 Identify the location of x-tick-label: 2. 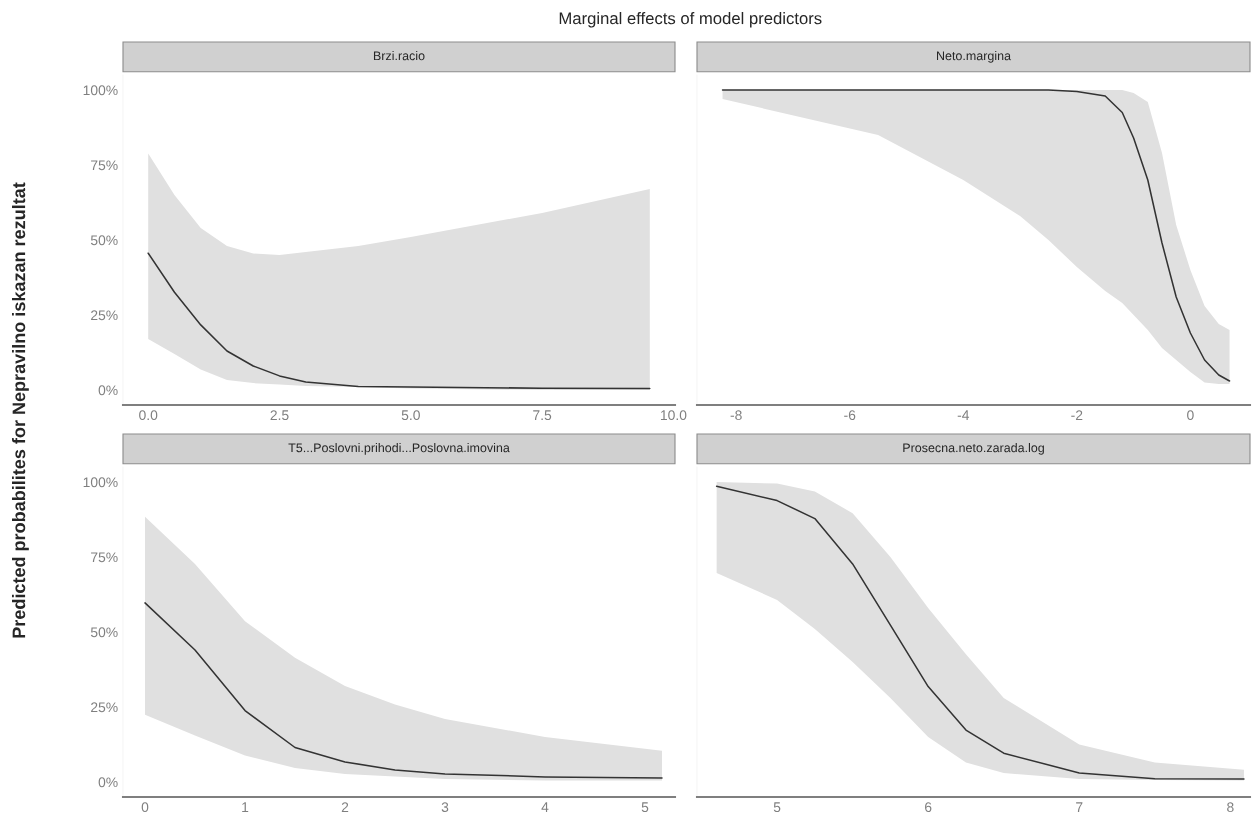
(345, 807).